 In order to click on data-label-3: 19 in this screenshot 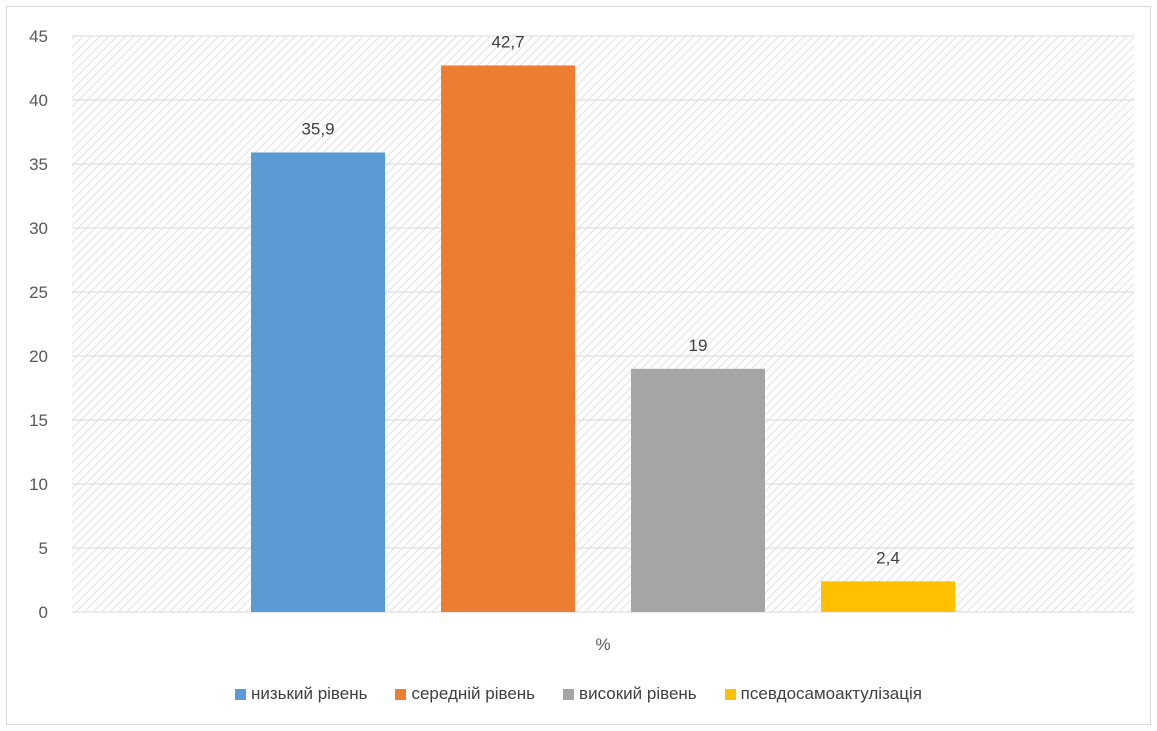, I will do `click(698, 345)`.